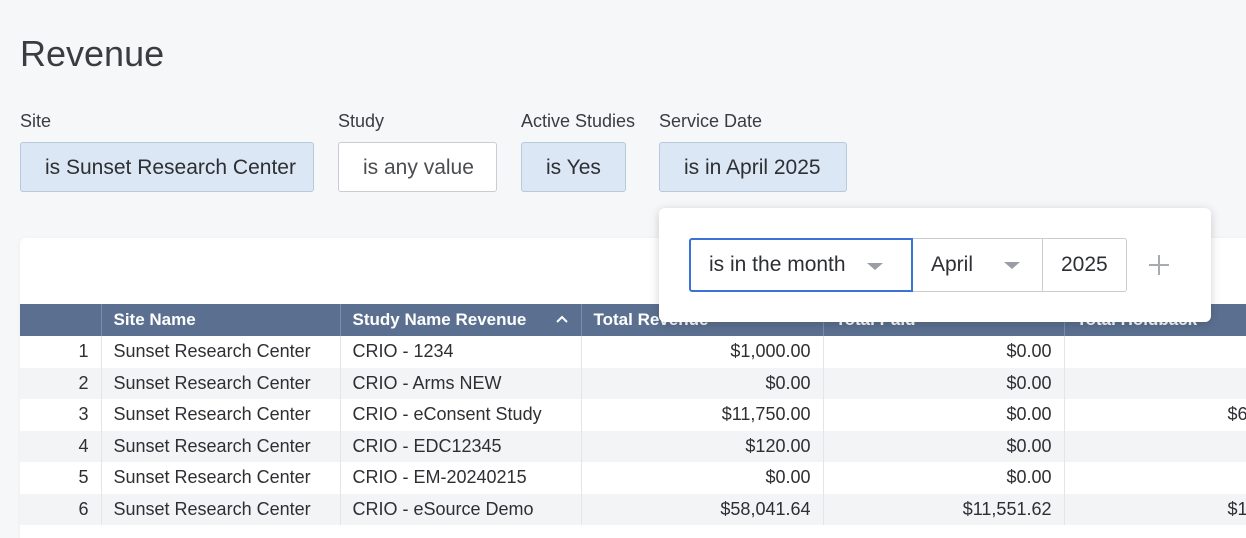 This screenshot has height=538, width=1246. I want to click on filter-label-site: Site, so click(36, 121).